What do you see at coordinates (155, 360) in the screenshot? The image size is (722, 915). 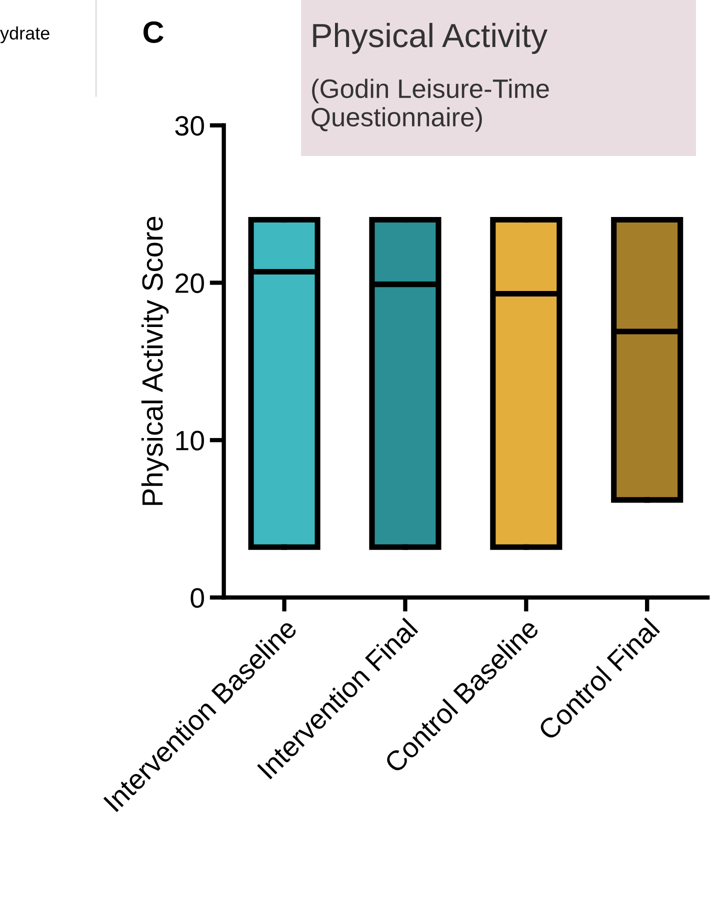 I see `y-axis-title: Physical Activity Score` at bounding box center [155, 360].